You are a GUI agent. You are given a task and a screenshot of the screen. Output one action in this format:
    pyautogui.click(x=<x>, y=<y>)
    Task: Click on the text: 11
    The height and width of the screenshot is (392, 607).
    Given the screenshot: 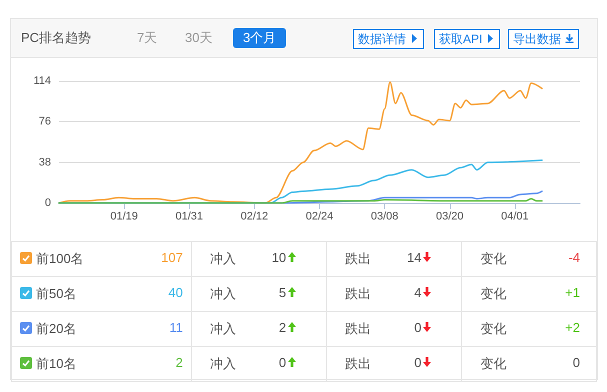 What is the action you would take?
    pyautogui.click(x=176, y=328)
    